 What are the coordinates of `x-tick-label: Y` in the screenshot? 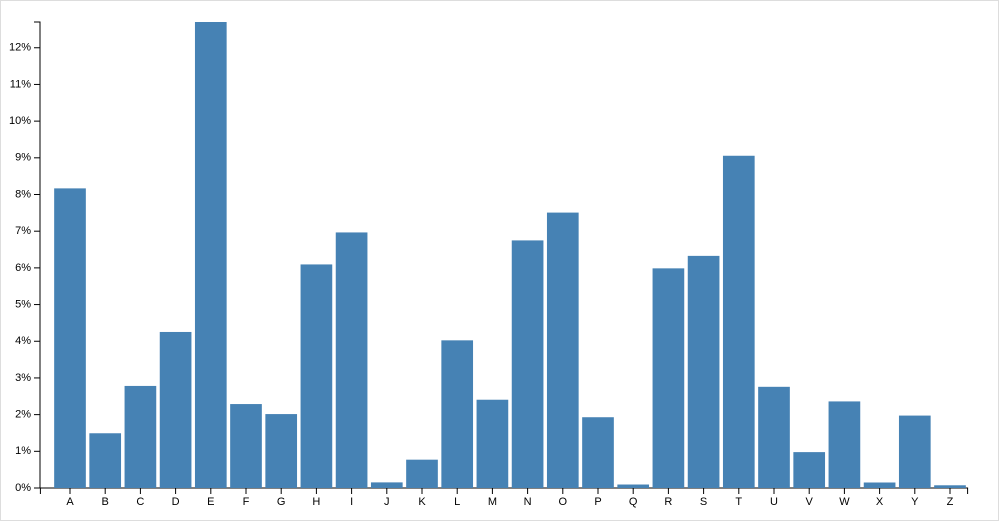 It's located at (915, 502).